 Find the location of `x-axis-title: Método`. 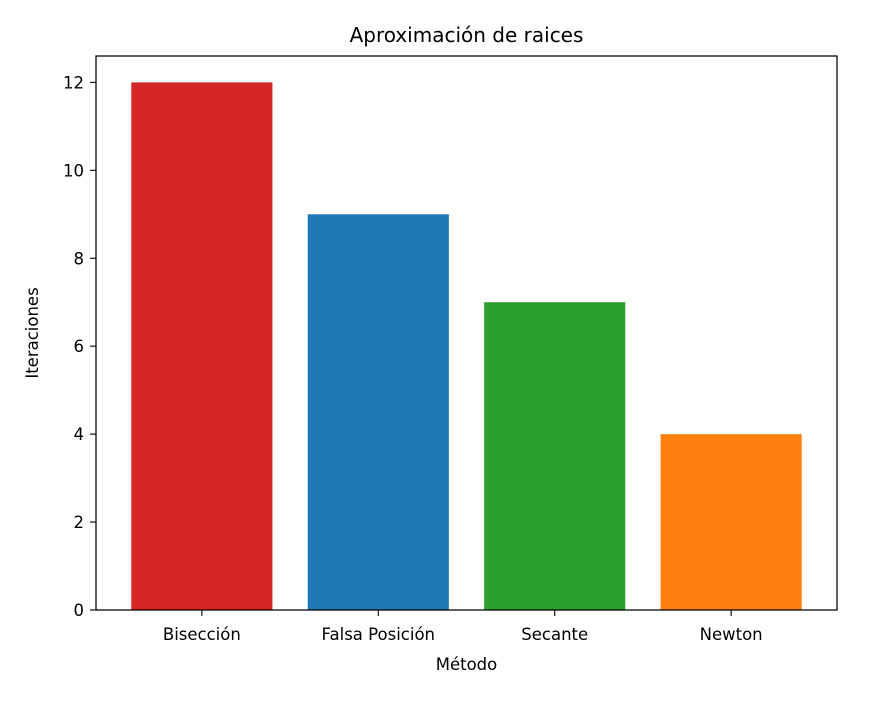

x-axis-title: Método is located at coordinates (467, 664).